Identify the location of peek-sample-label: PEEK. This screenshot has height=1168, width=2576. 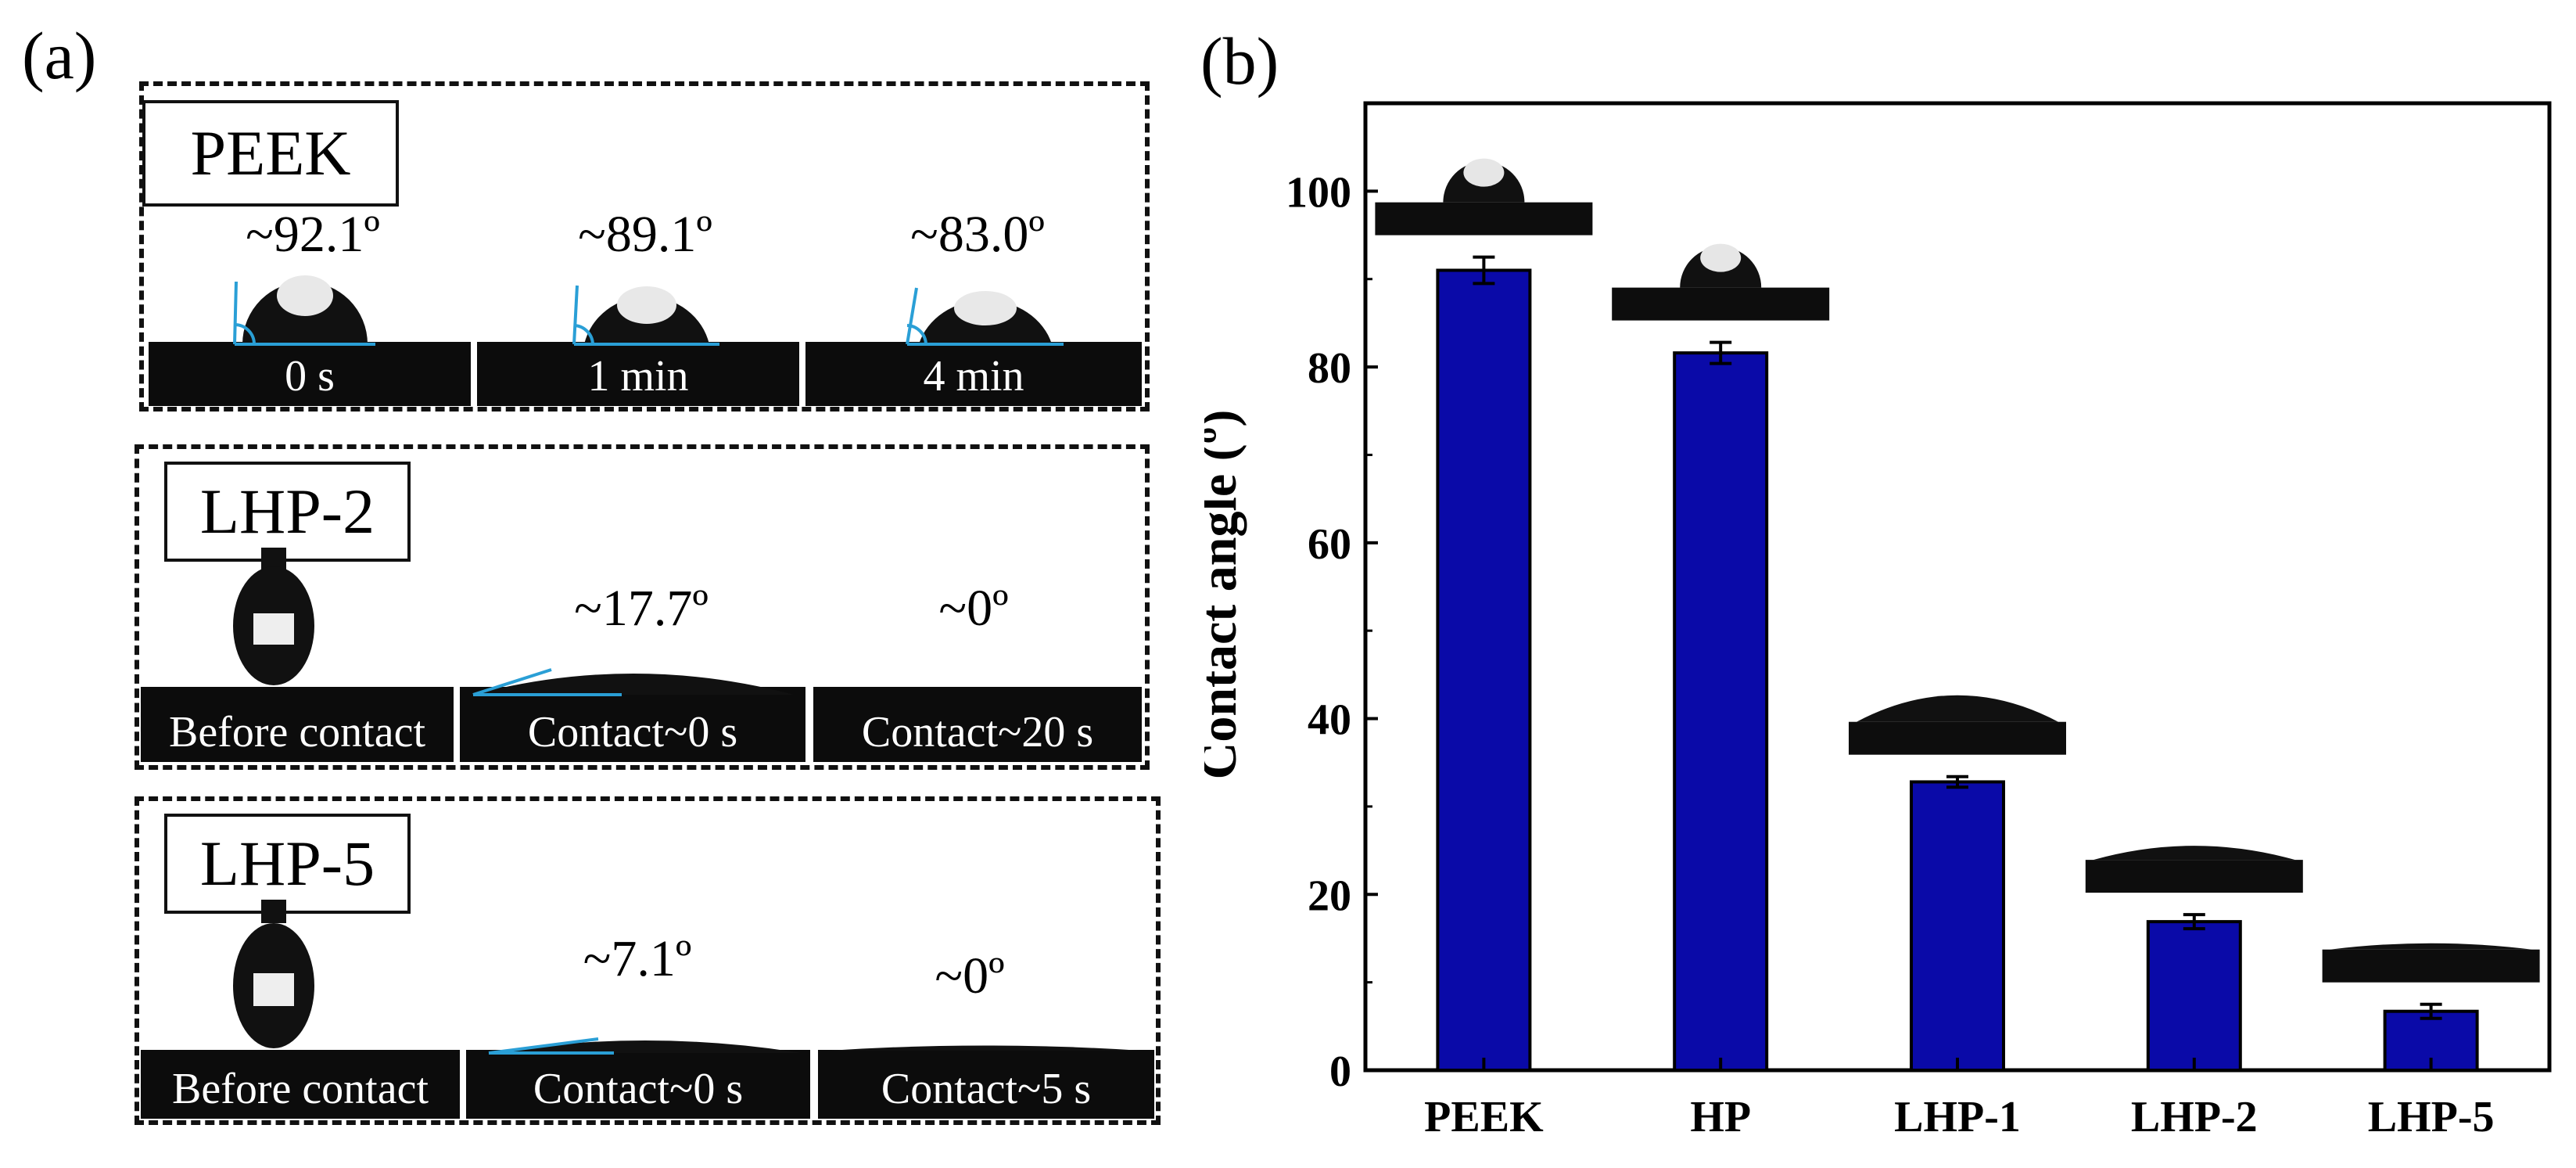
(270, 154).